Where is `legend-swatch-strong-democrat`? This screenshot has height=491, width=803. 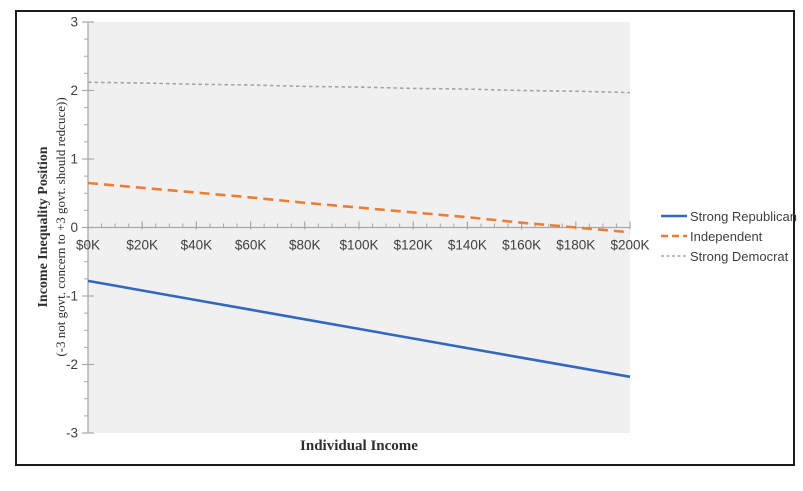
legend-swatch-strong-democrat is located at coordinates (674, 256).